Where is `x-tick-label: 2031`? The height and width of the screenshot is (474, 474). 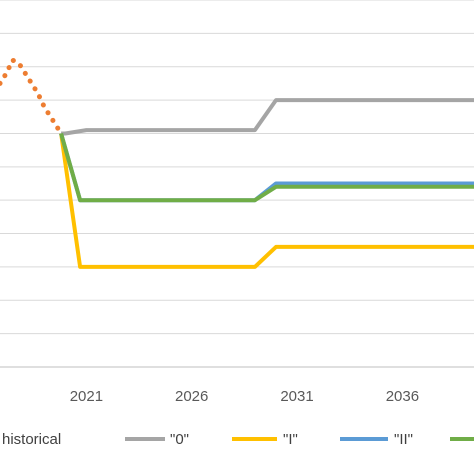
x-tick-label: 2031 is located at coordinates (296, 396).